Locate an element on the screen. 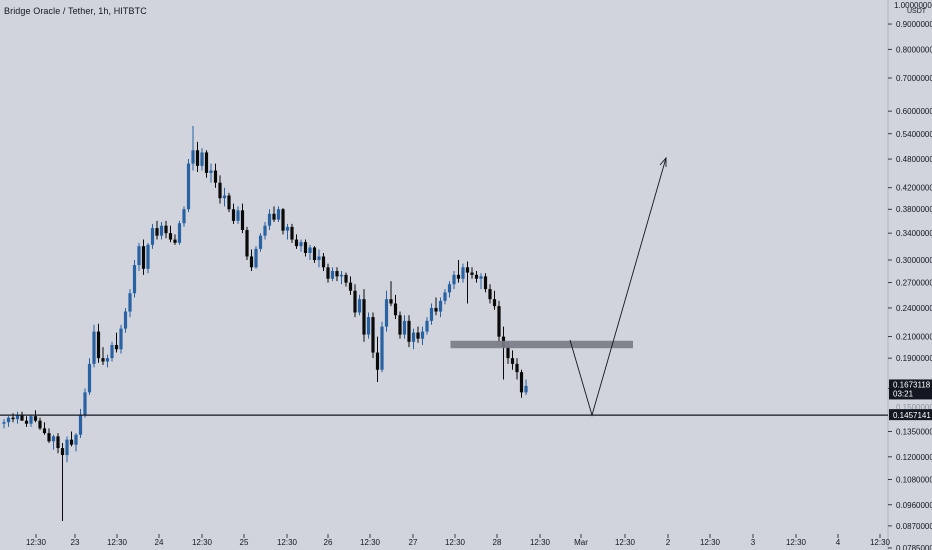 The height and width of the screenshot is (550, 932). projection-path is located at coordinates (618, 287).